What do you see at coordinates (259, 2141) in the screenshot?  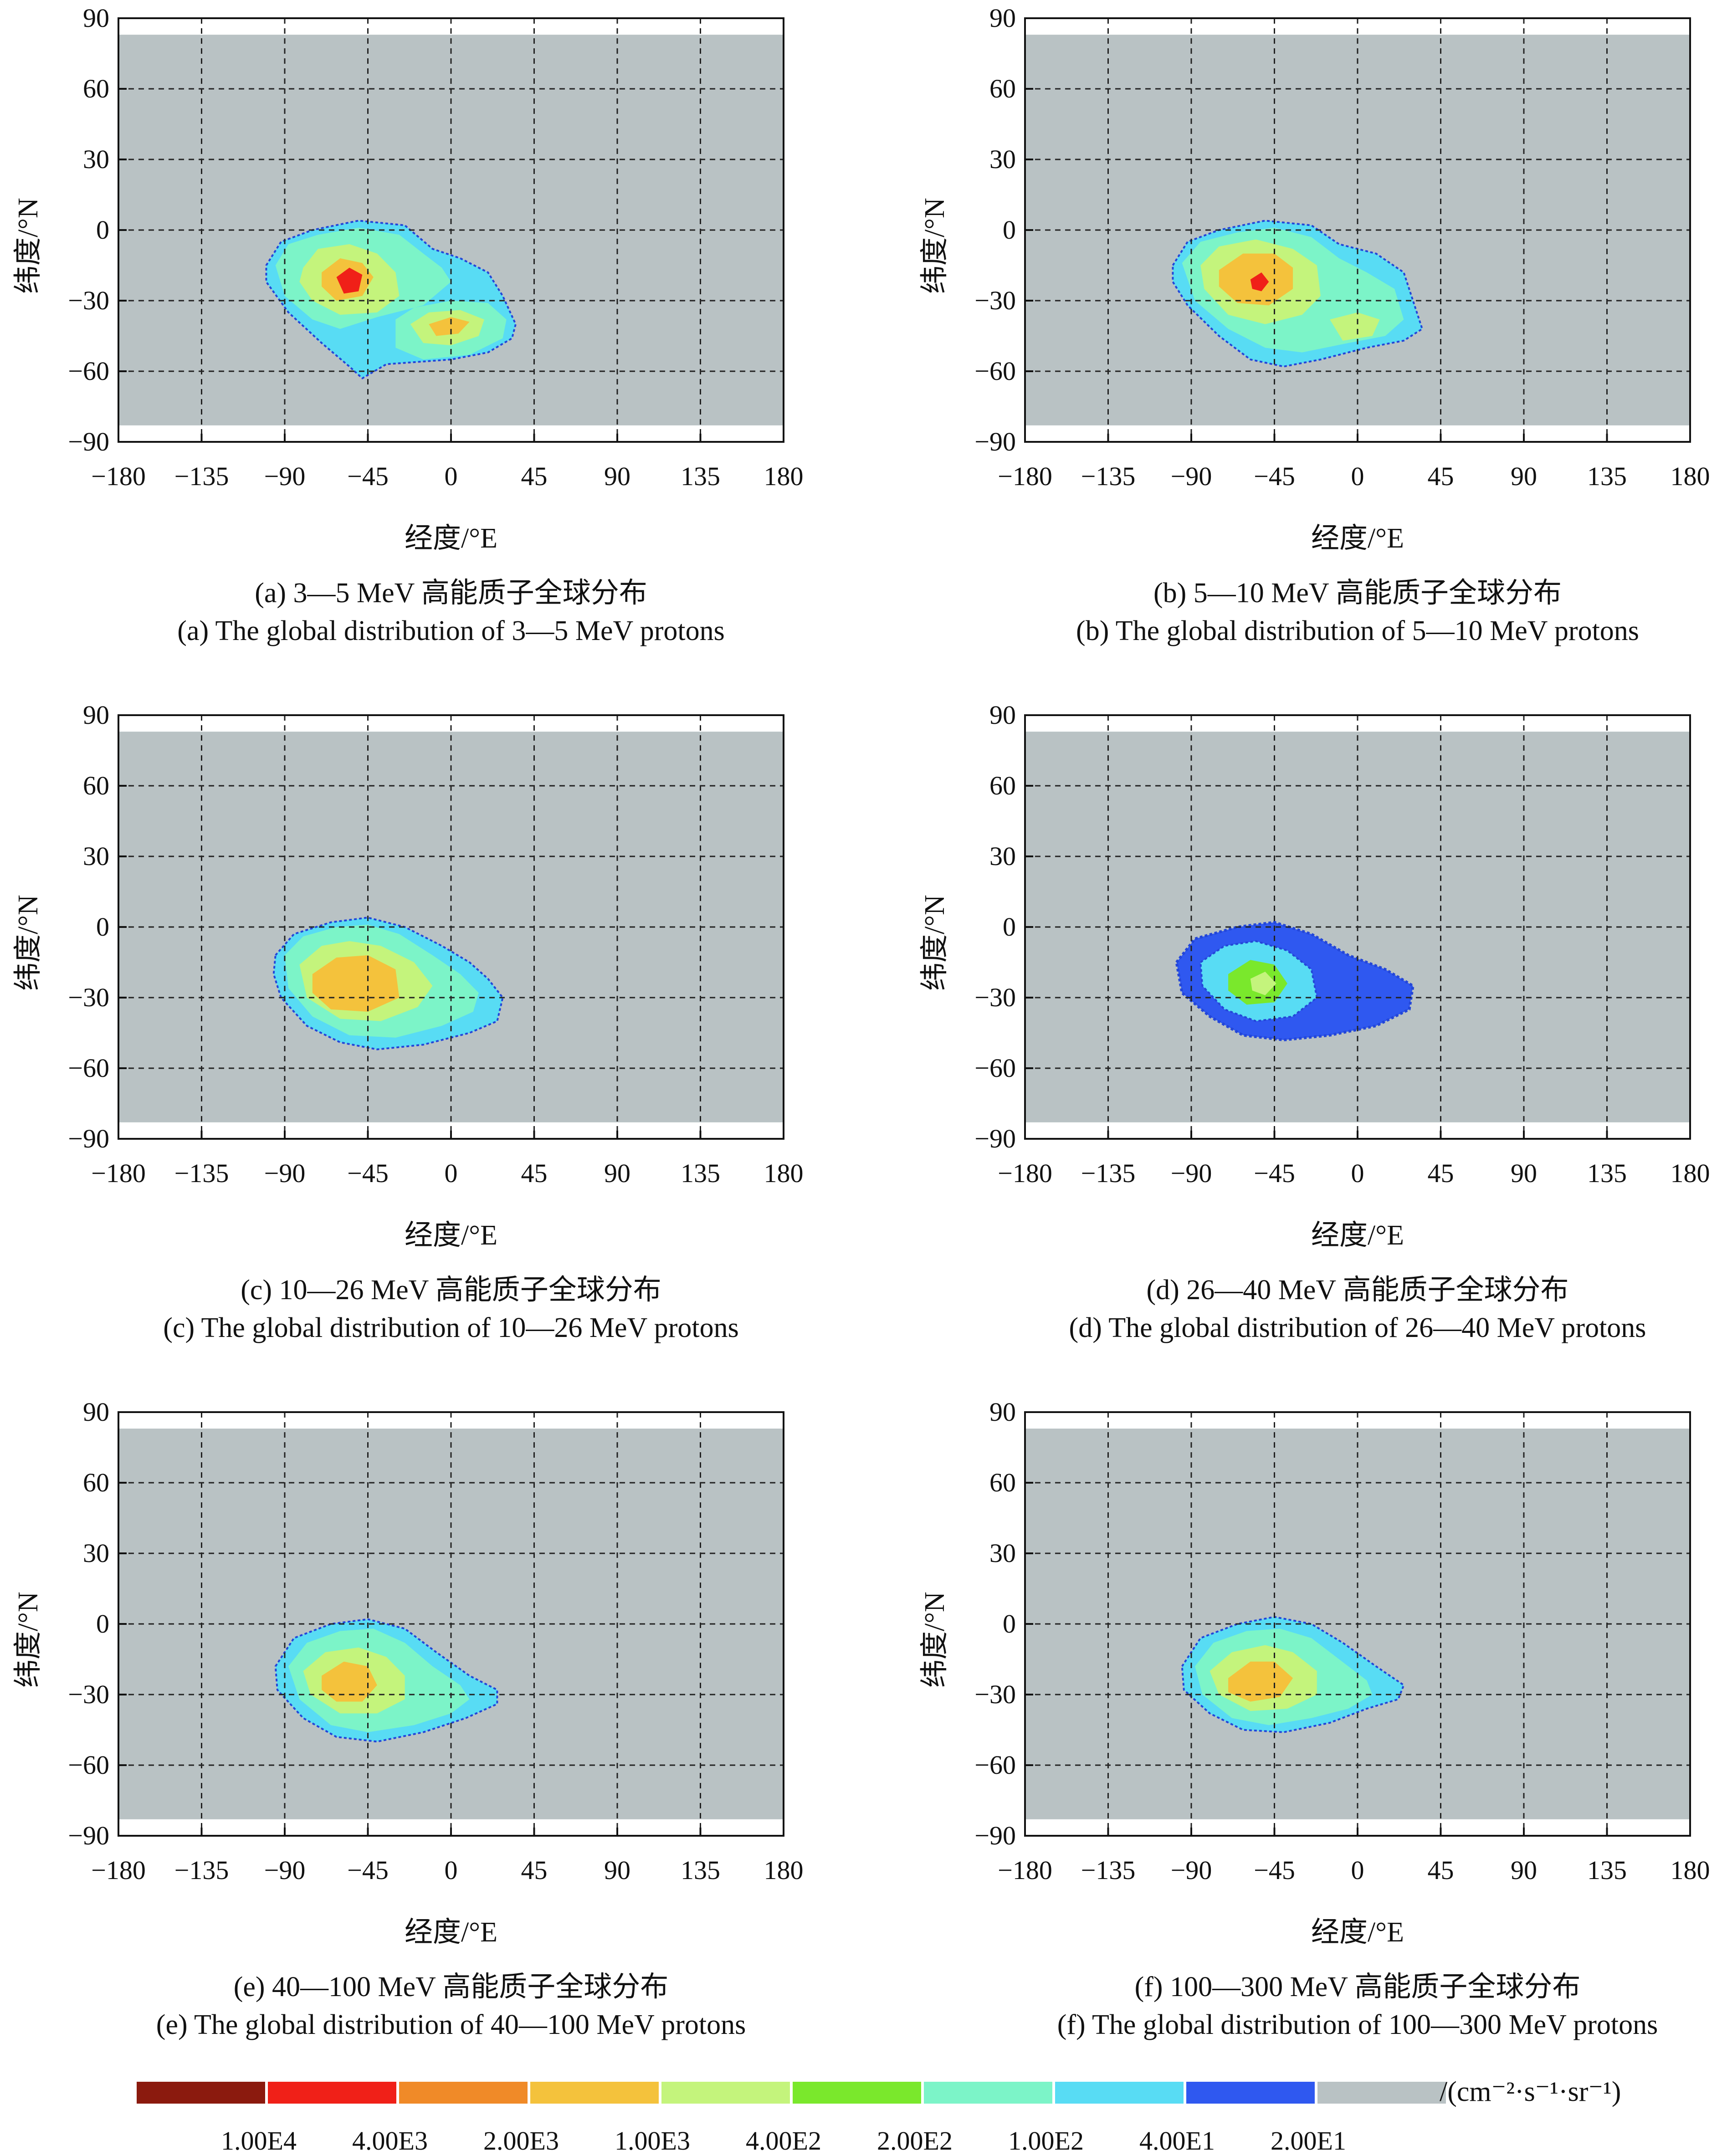 I see `colorbar-tick-label: 1.00E4` at bounding box center [259, 2141].